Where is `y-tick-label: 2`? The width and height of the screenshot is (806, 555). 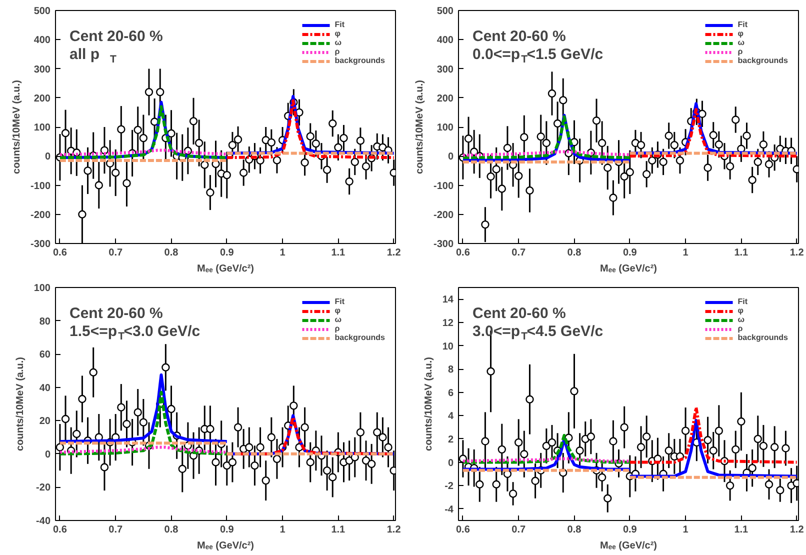 y-tick-label: 2 is located at coordinates (451, 440).